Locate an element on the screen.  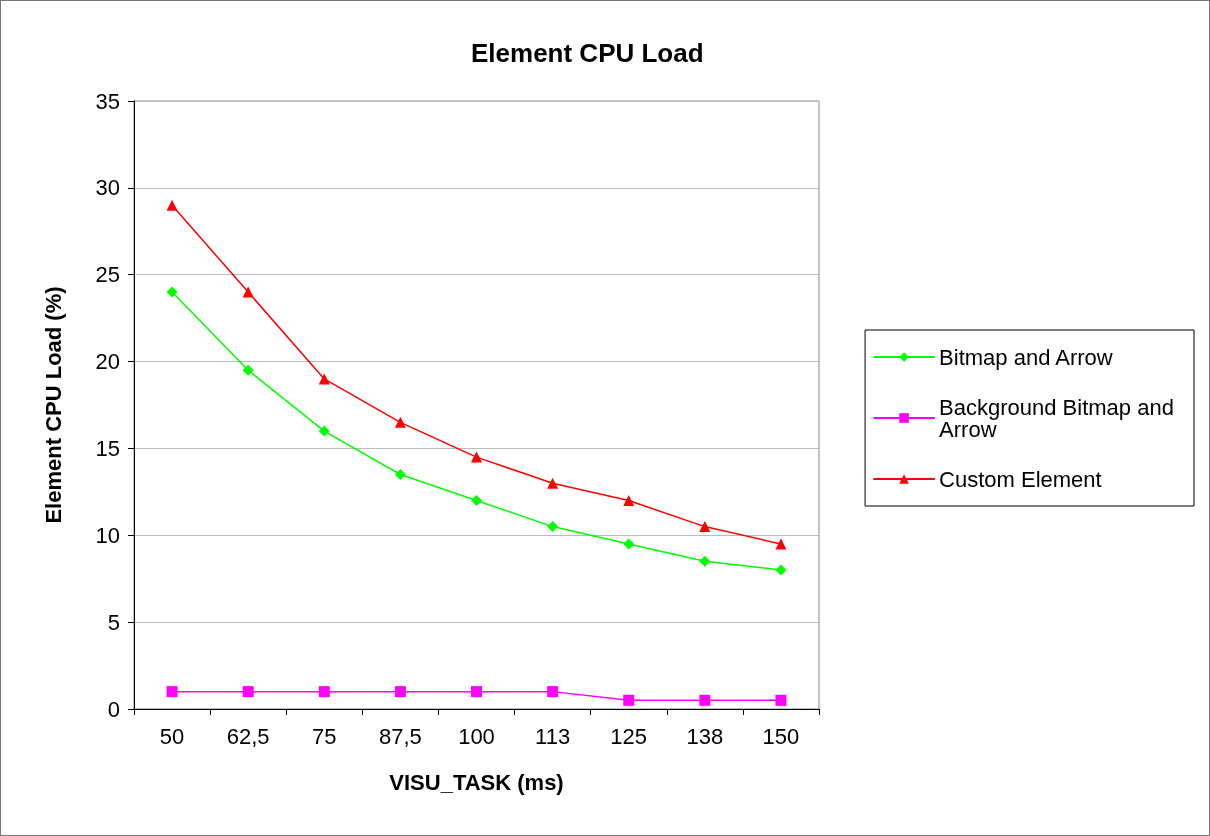
x-tick-label: 87,5 is located at coordinates (400, 736).